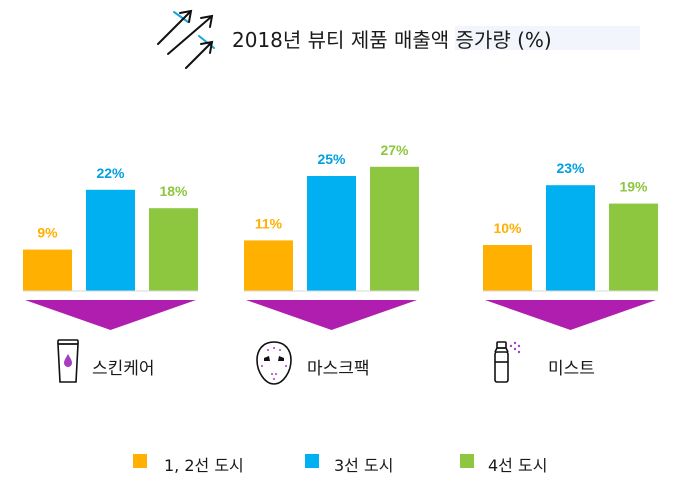 Image resolution: width=695 pixels, height=492 pixels. Describe the element at coordinates (507, 362) in the screenshot. I see `mist-spray-icon` at that location.